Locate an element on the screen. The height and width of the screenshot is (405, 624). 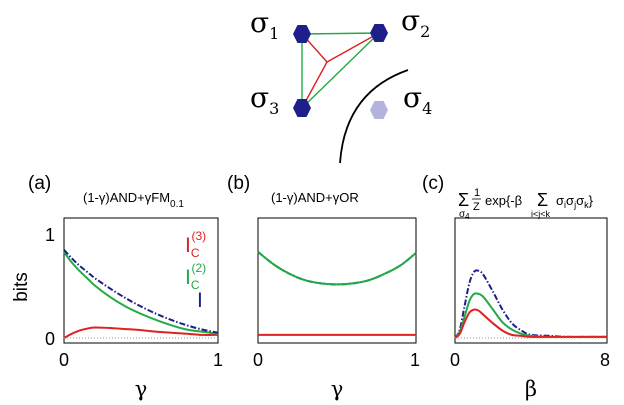
panel-a-xtick-1: 1 is located at coordinates (218, 360).